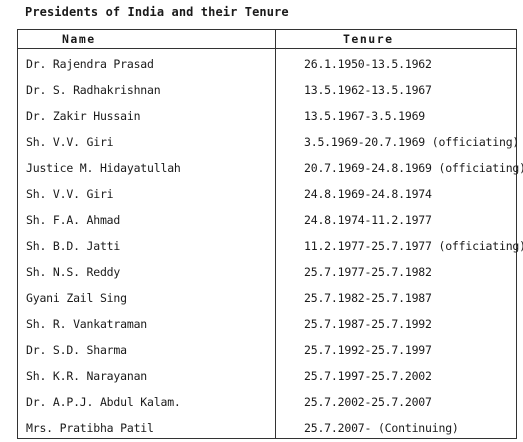  I want to click on tenure-period: 25.7.1987-25.7.1992, so click(368, 324).